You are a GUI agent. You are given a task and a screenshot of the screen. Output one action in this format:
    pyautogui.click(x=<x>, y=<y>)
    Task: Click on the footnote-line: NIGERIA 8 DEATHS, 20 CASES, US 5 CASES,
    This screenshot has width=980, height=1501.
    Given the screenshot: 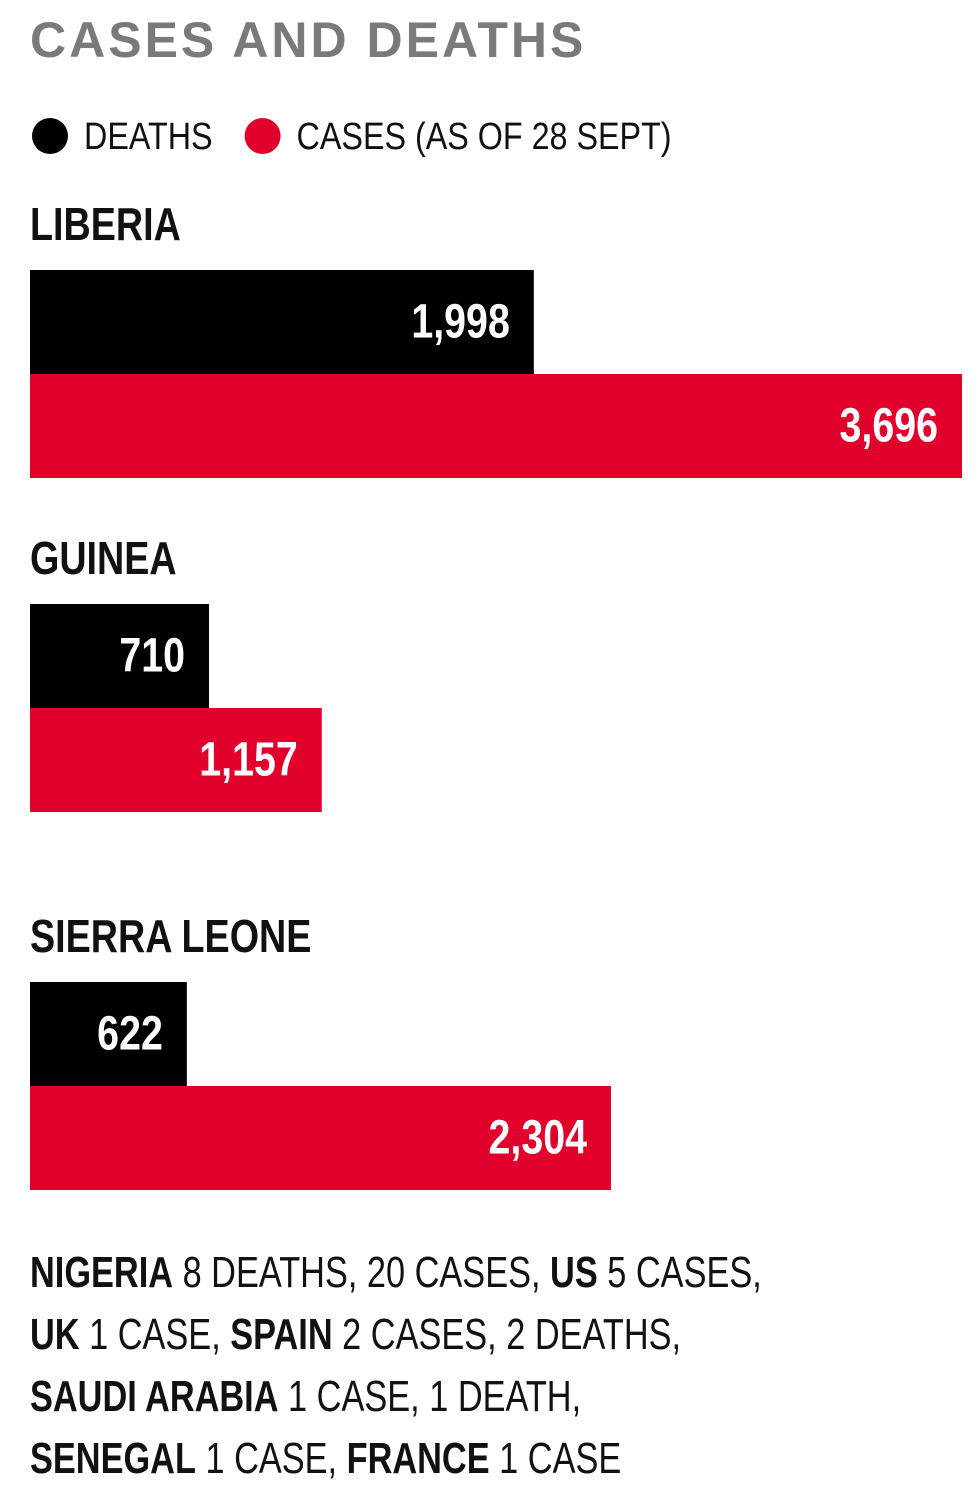 What is the action you would take?
    pyautogui.click(x=478, y=1273)
    